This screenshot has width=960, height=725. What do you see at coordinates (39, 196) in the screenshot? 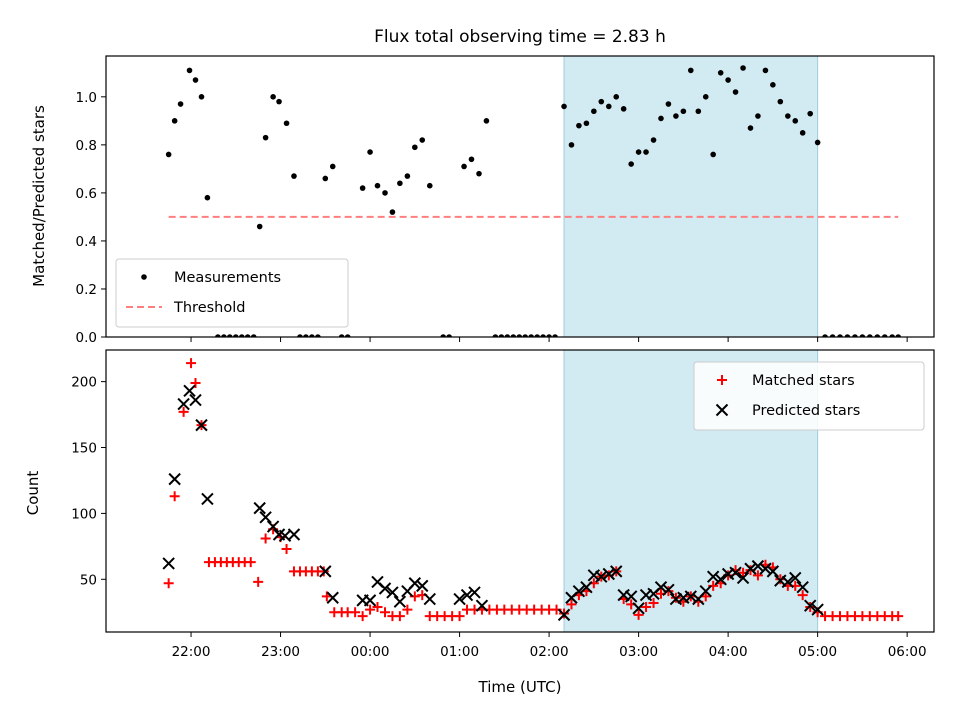
I see `top-y-axis-label: Matched/Predicted stars` at bounding box center [39, 196].